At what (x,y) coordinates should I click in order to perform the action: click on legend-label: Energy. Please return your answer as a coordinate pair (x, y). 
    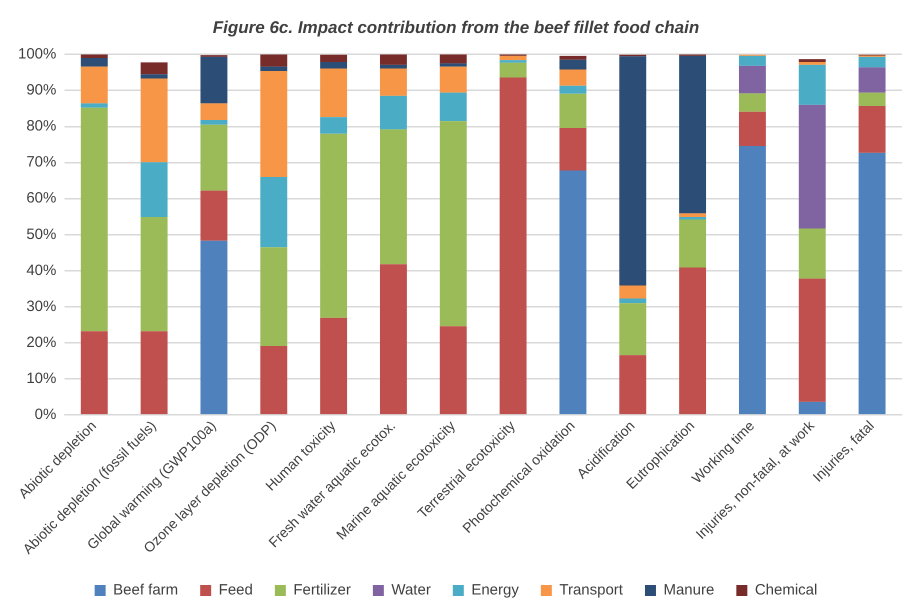
    Looking at the image, I should click on (495, 590).